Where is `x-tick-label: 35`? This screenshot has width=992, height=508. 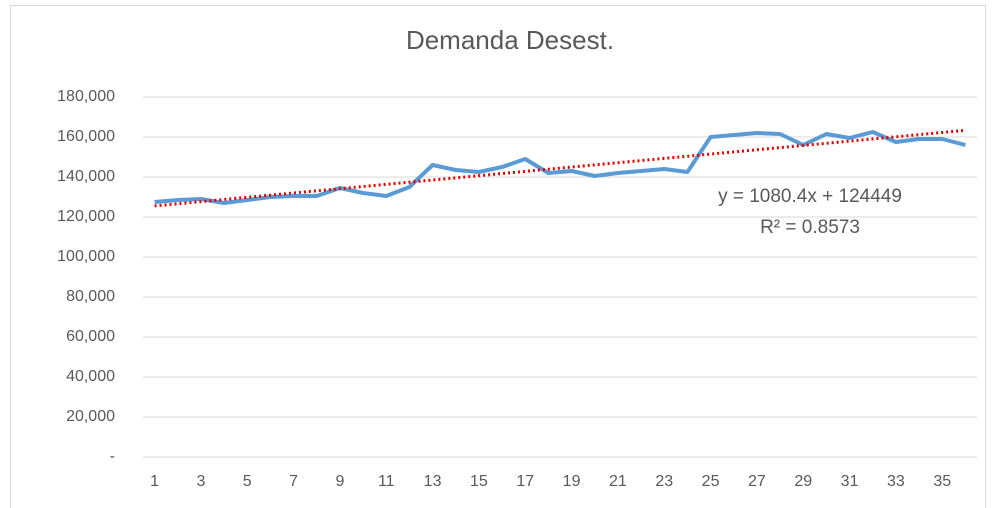
x-tick-label: 35 is located at coordinates (942, 481).